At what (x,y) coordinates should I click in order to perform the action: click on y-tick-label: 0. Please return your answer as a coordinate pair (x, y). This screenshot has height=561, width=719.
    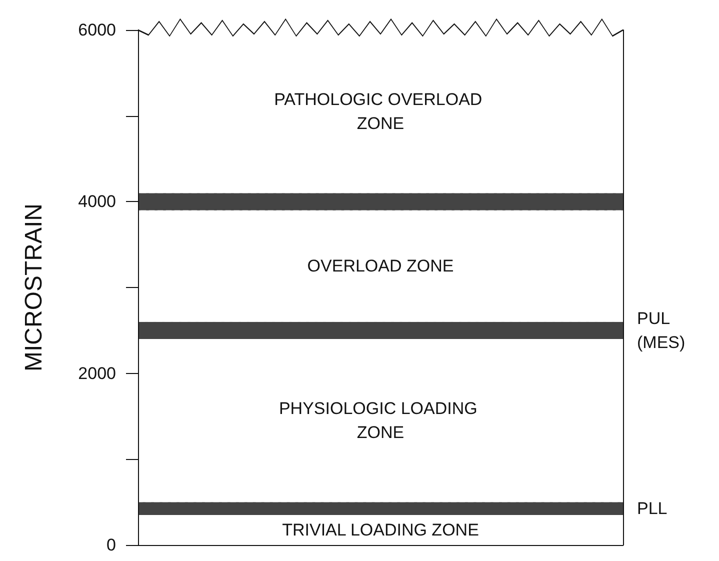
    Looking at the image, I should click on (111, 545).